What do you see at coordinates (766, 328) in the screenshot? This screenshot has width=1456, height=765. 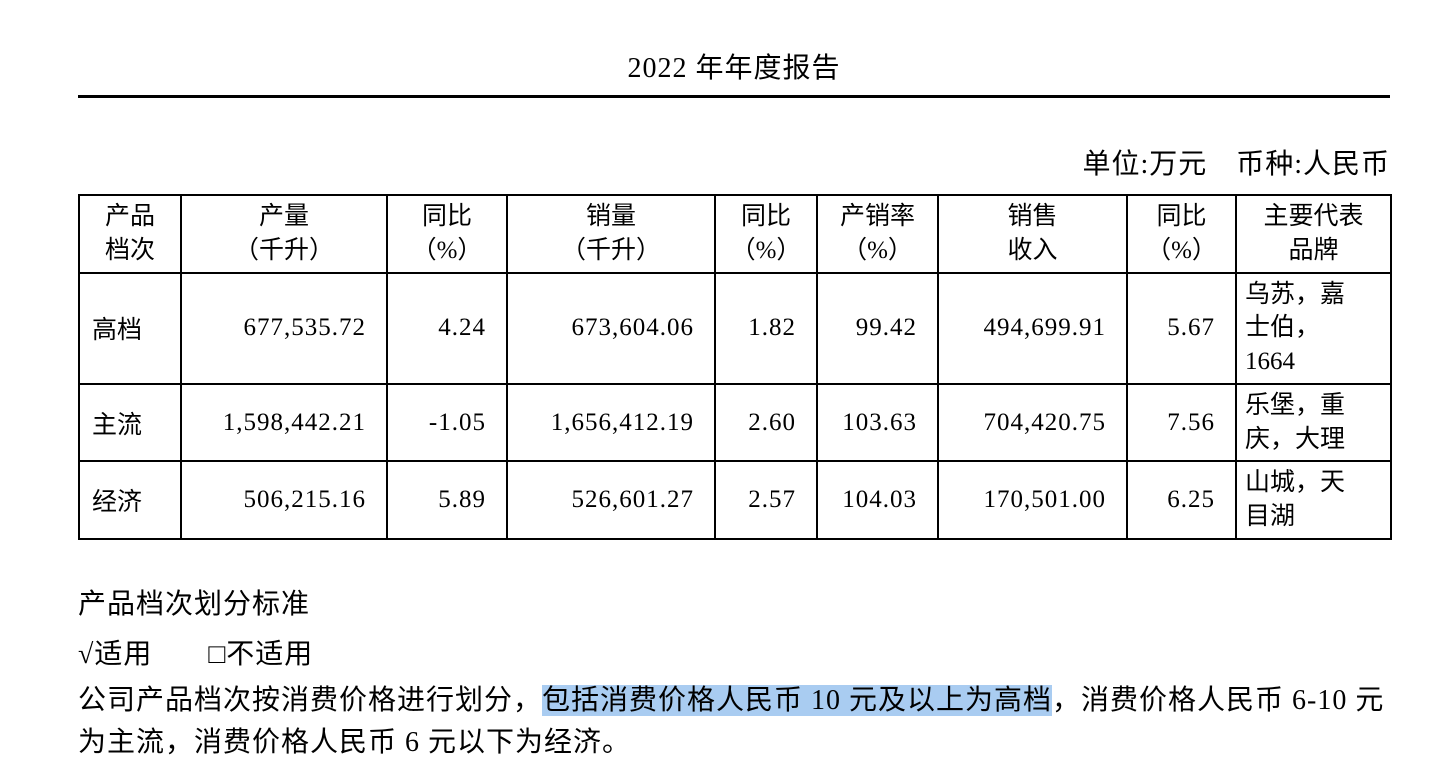 I see `cell-sales-yoy: 1.82` at bounding box center [766, 328].